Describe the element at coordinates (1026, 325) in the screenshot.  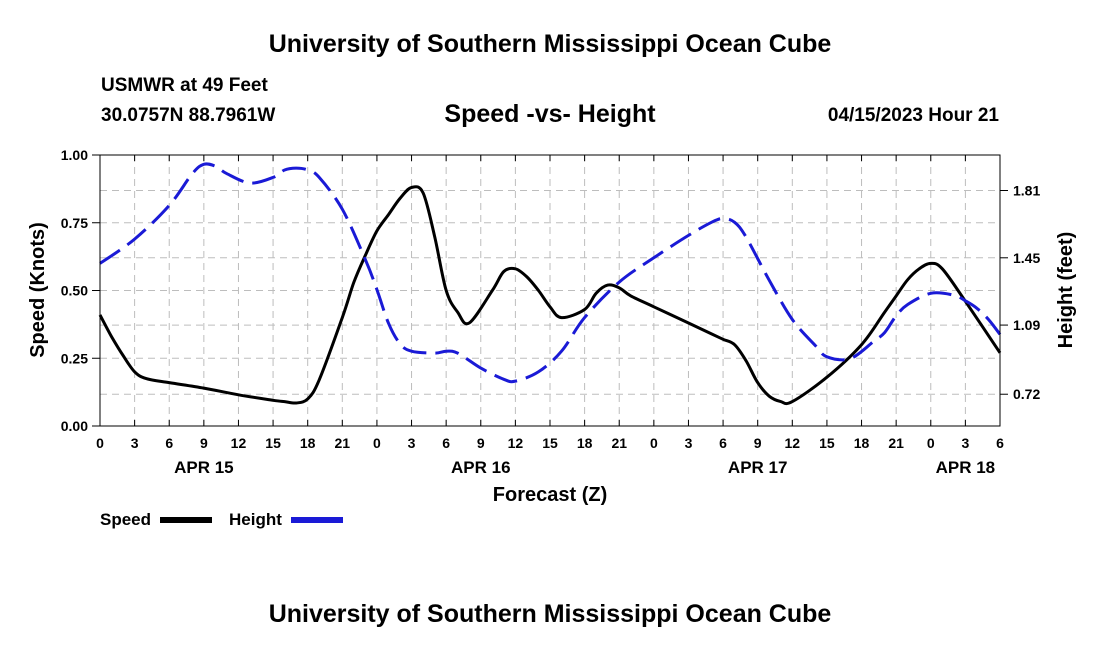
I see `y2-tick-label: 1.09` at that location.